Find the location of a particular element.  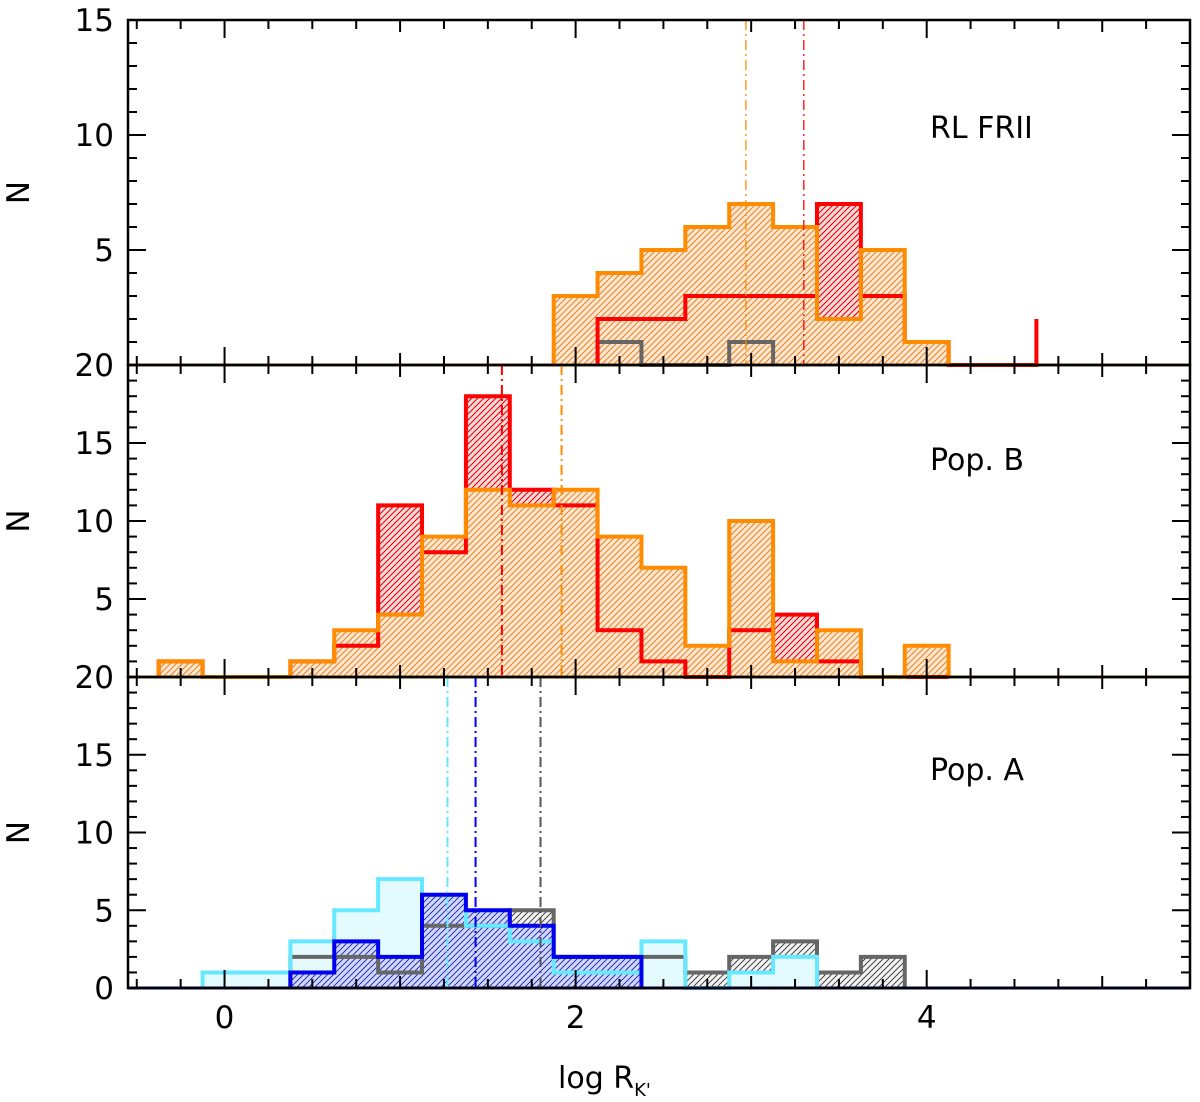

hist-outline-blue is located at coordinates (466, 940).